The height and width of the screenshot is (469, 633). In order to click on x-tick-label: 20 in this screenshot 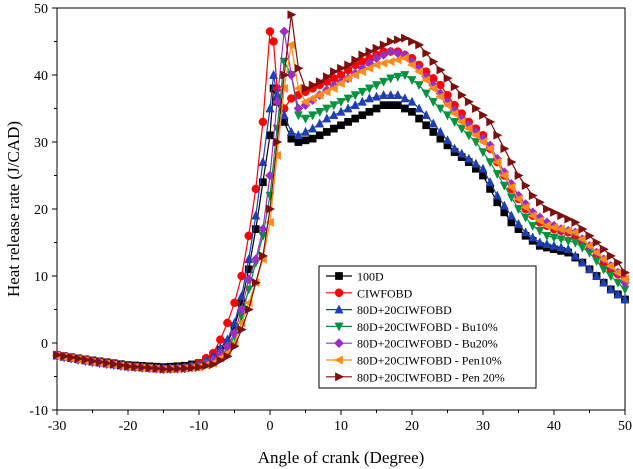, I will do `click(412, 426)`.